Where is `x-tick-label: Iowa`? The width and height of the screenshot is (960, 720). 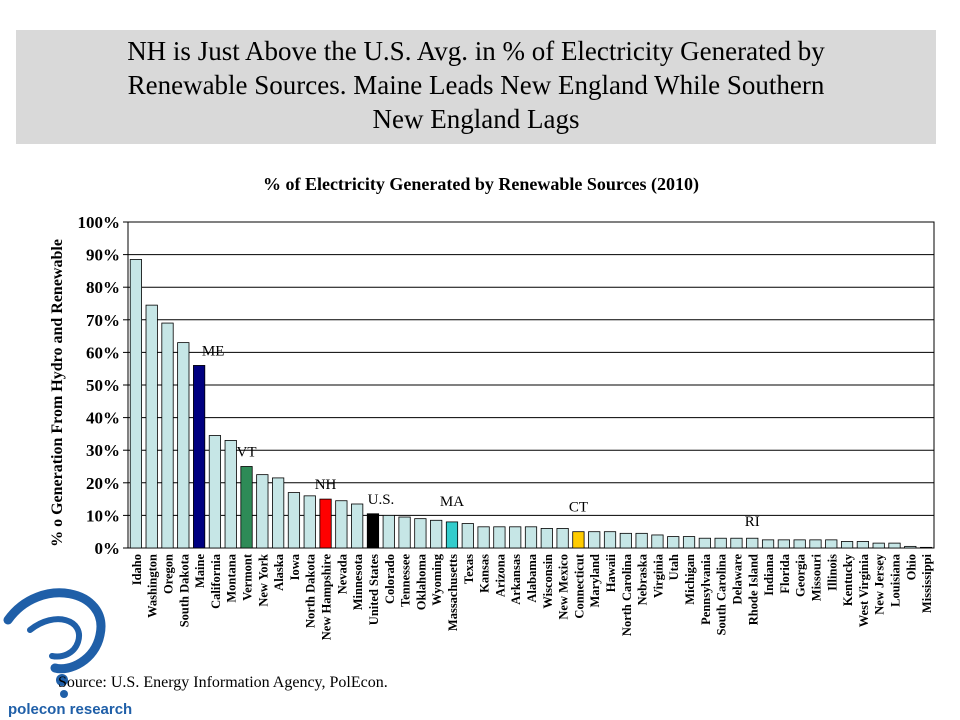 x-tick-label: Iowa is located at coordinates (295, 566).